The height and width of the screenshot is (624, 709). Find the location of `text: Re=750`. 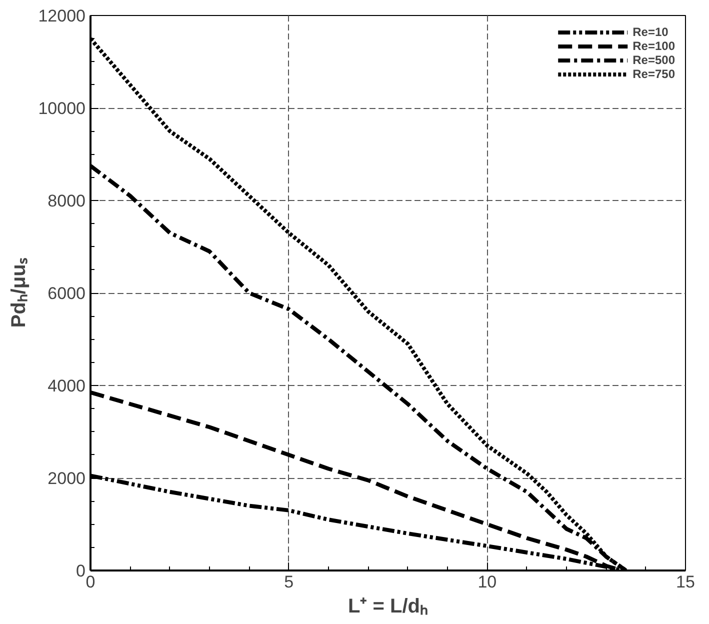

text: Re=750 is located at coordinates (653, 74).